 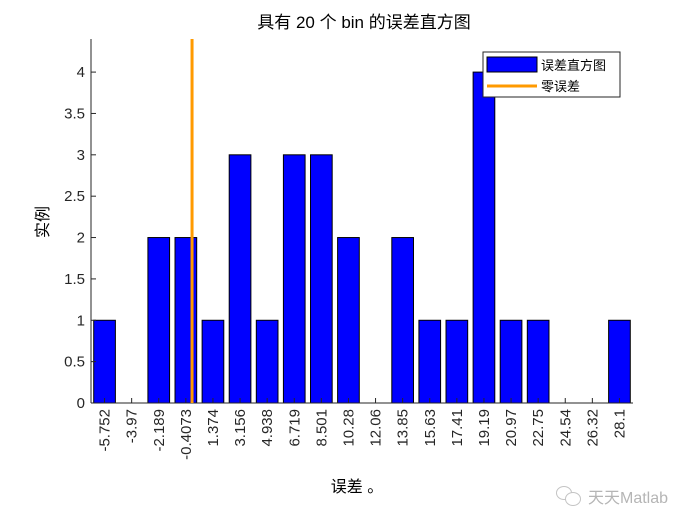 What do you see at coordinates (213, 428) in the screenshot?
I see `x-tick-label: 1.374` at bounding box center [213, 428].